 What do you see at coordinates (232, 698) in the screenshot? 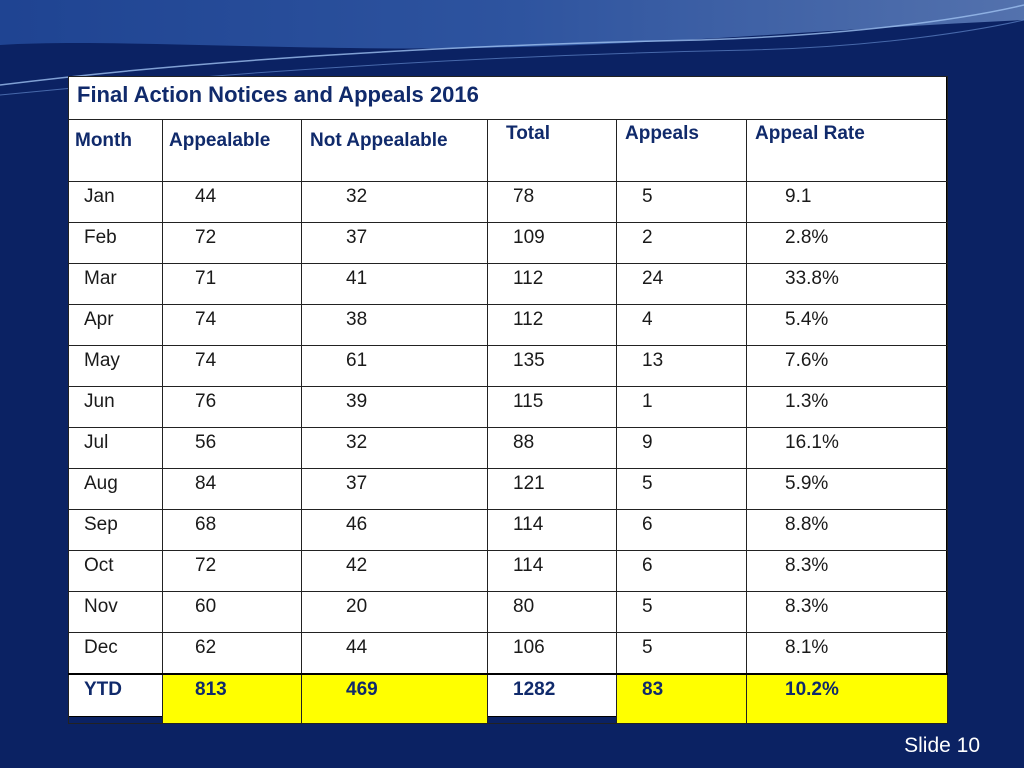
I see `ytd-appealable: 813` at bounding box center [232, 698].